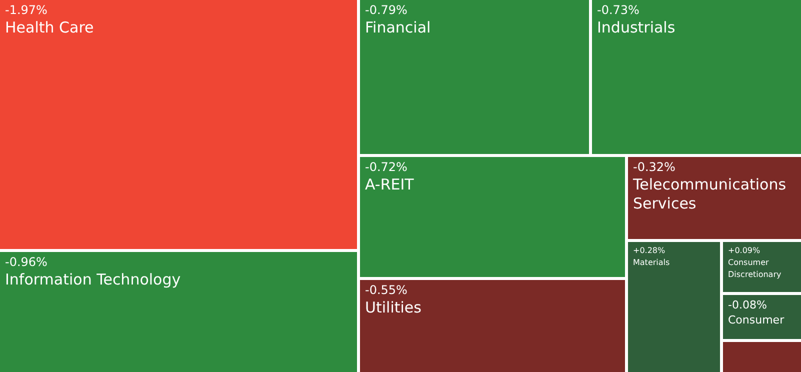 This screenshot has width=801, height=372. Describe the element at coordinates (386, 167) in the screenshot. I see `data-label: -0.72%` at that location.